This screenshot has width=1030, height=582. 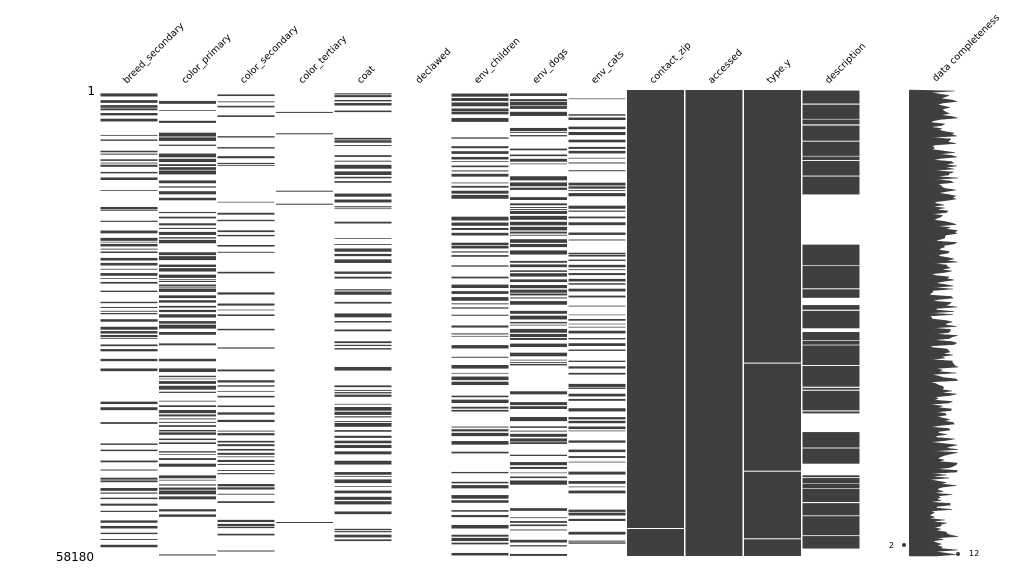 I want to click on column-color_tertiary, so click(x=304, y=317).